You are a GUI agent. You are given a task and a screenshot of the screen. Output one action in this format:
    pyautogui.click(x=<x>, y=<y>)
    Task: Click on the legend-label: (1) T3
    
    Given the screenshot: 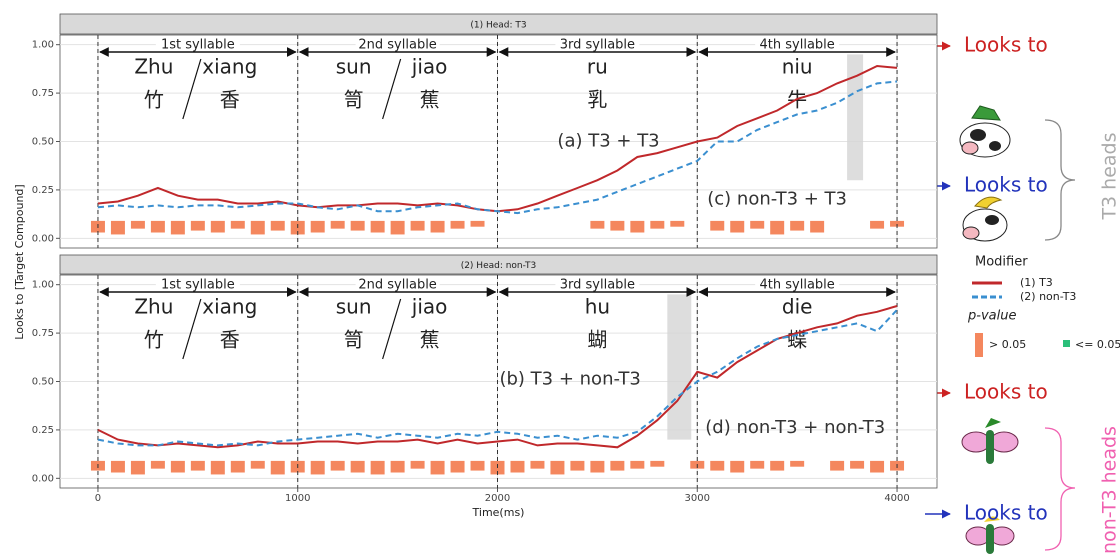 What is the action you would take?
    pyautogui.click(x=1036, y=282)
    